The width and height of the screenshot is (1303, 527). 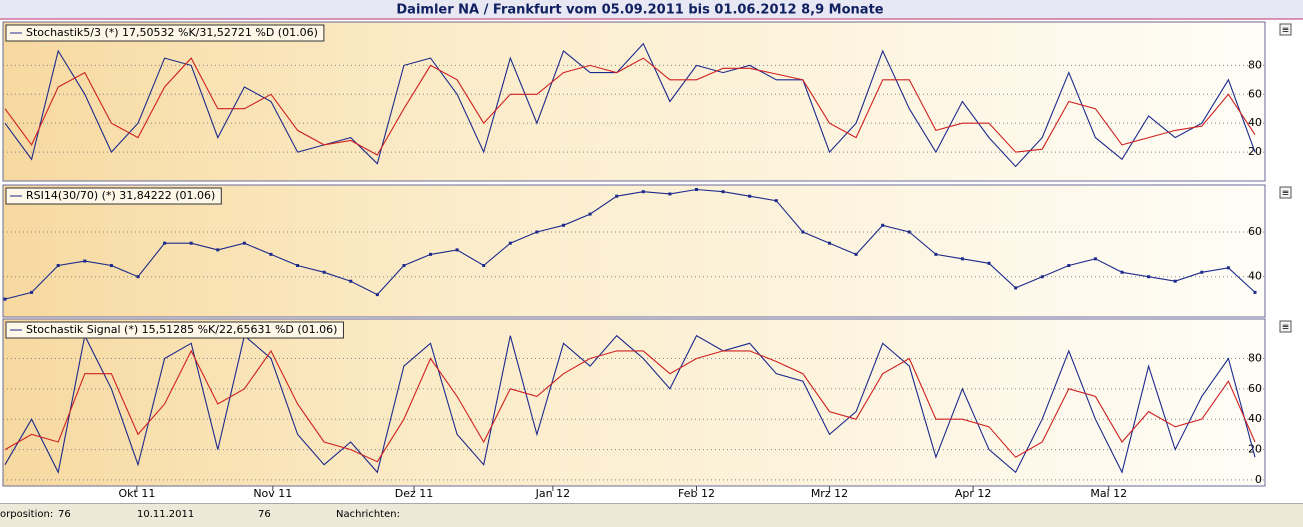 What do you see at coordinates (696, 493) in the screenshot?
I see `x-tick-label: Feb 12` at bounding box center [696, 493].